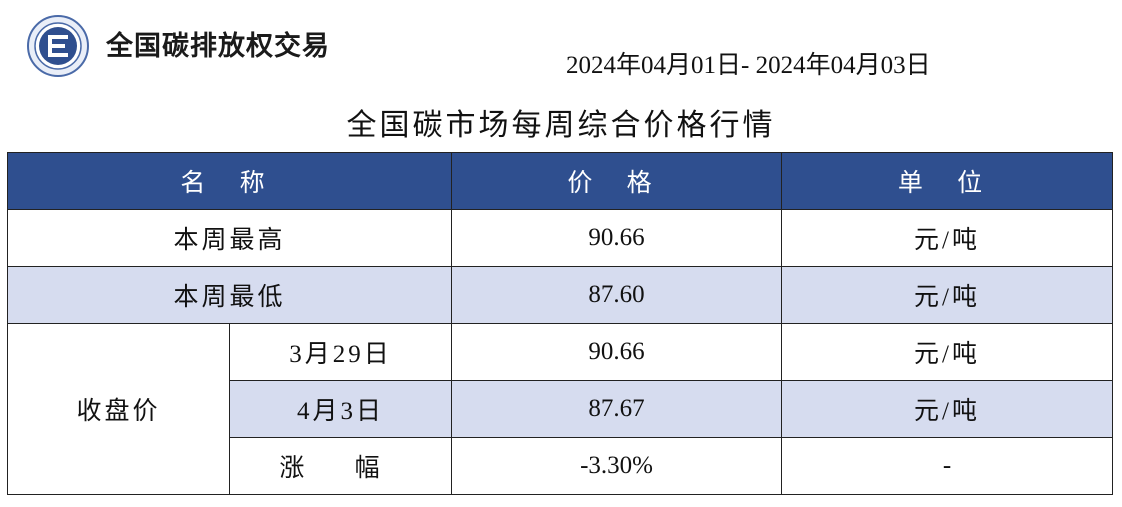 The height and width of the screenshot is (507, 1122). I want to click on table-row-change: 涨 幅 -3.30% -, so click(561, 466).